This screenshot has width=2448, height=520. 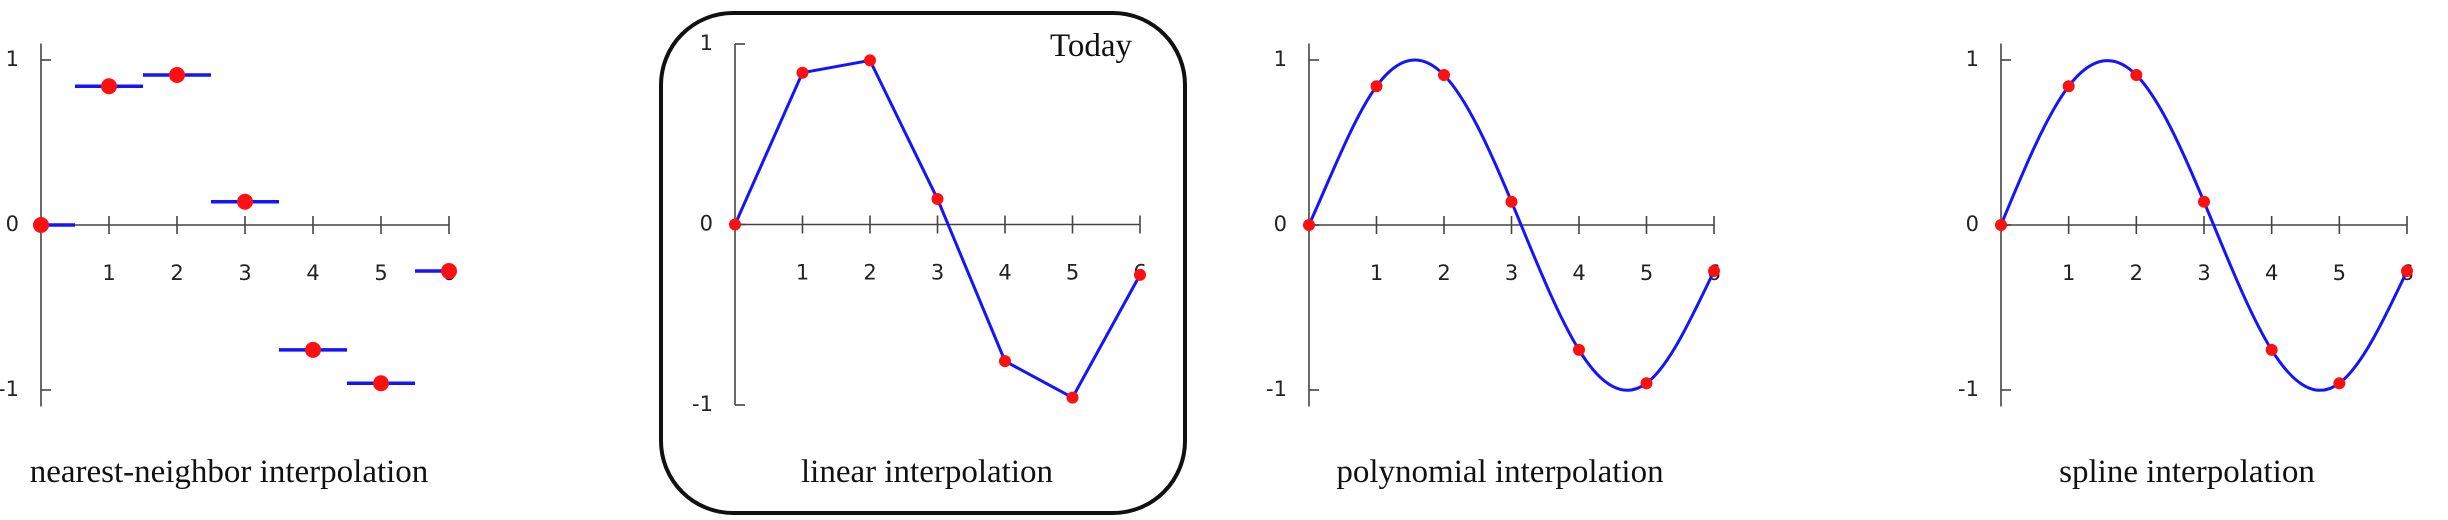 I want to click on panel-title: nearest-neighbor interpolation, so click(x=229, y=472).